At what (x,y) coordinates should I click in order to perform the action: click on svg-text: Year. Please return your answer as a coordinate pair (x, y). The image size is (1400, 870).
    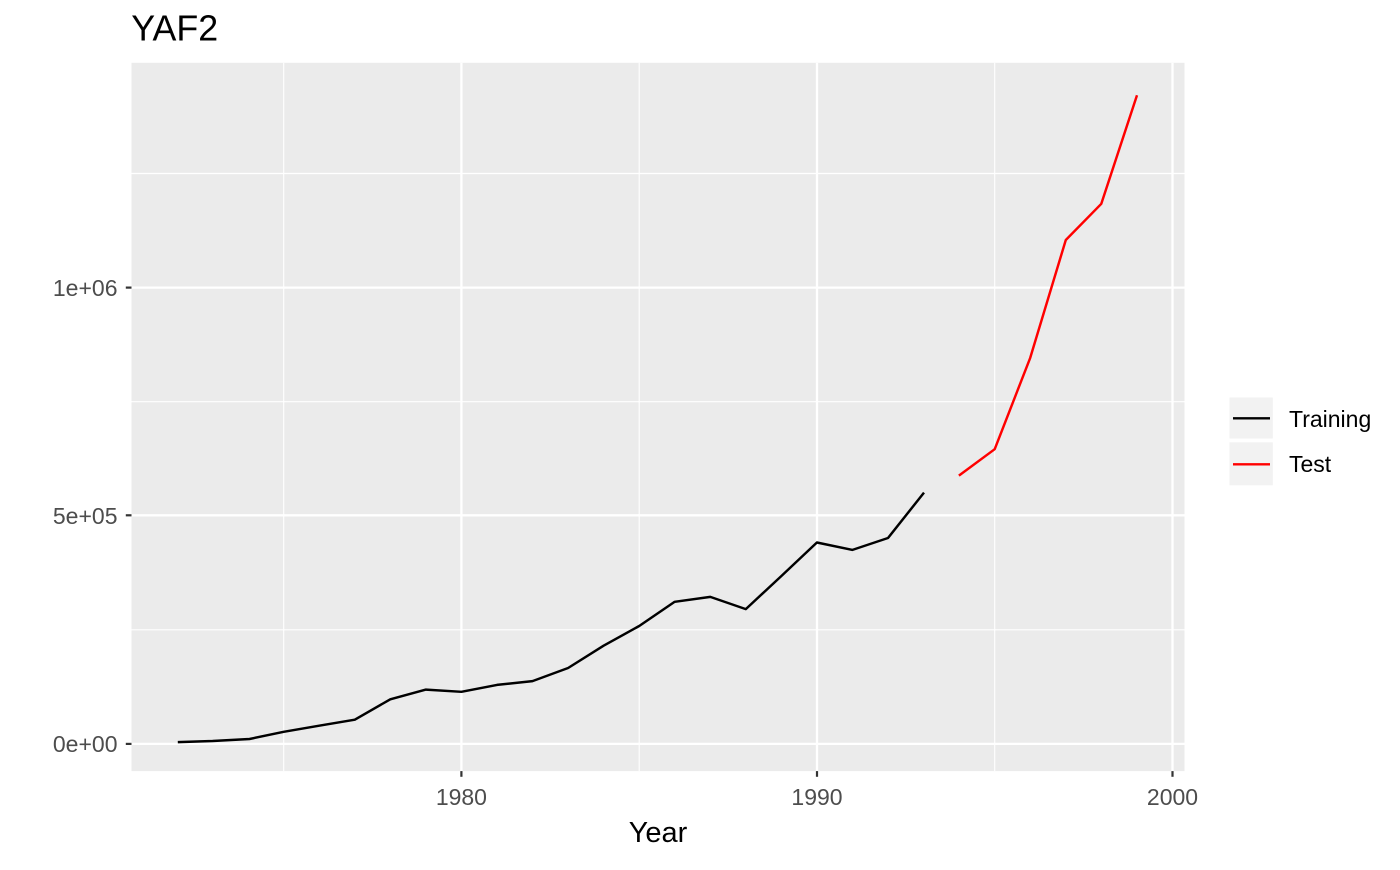
    Looking at the image, I should click on (658, 833).